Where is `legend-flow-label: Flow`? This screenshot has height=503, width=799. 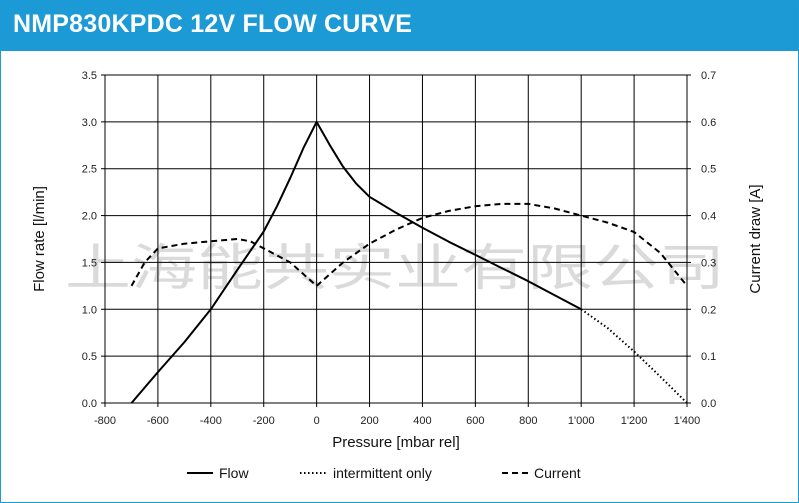 legend-flow-label: Flow is located at coordinates (234, 473).